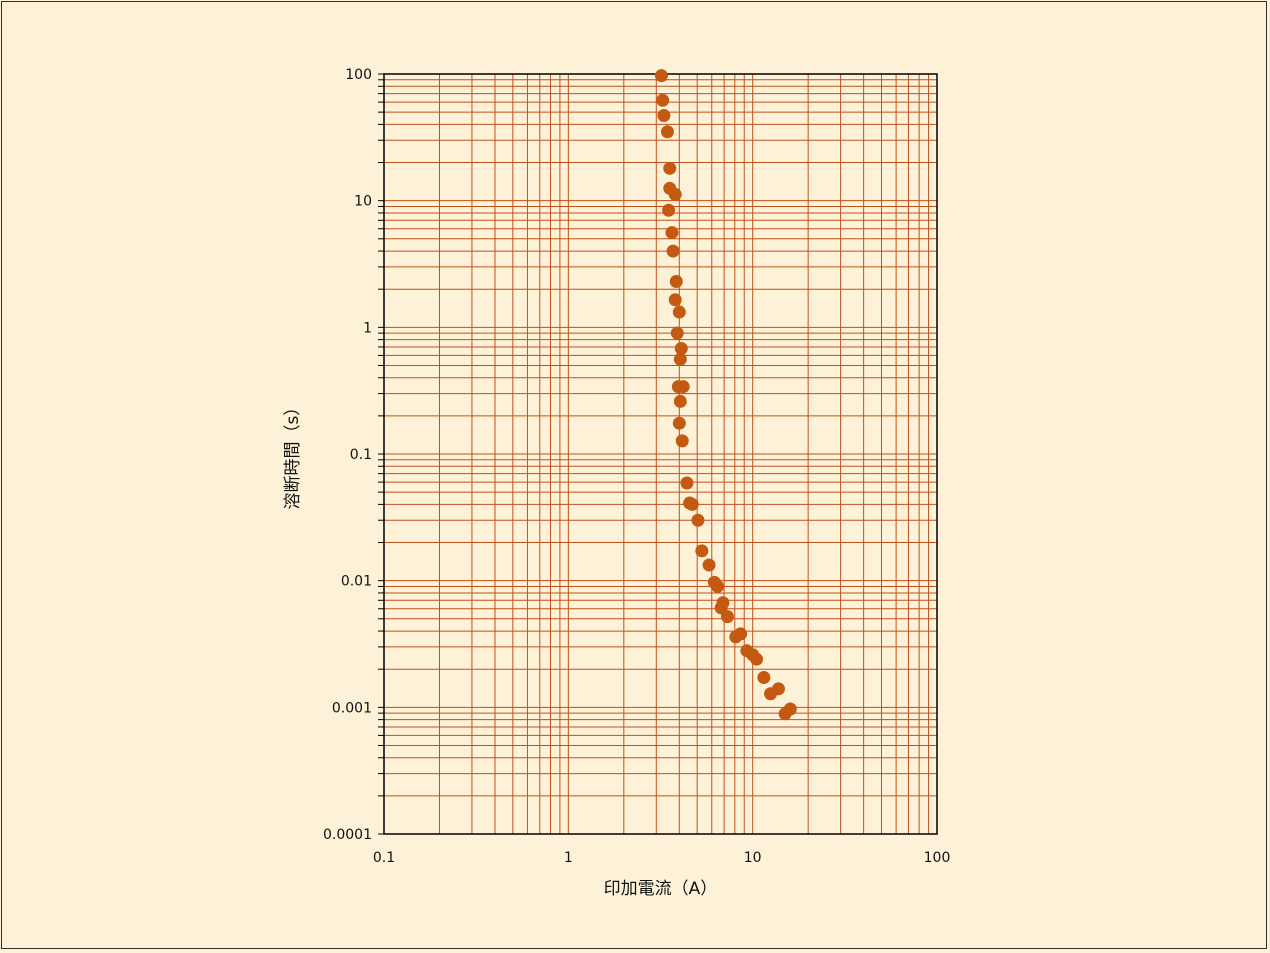  What do you see at coordinates (384, 858) in the screenshot?
I see `x-tick-label: 0.1` at bounding box center [384, 858].